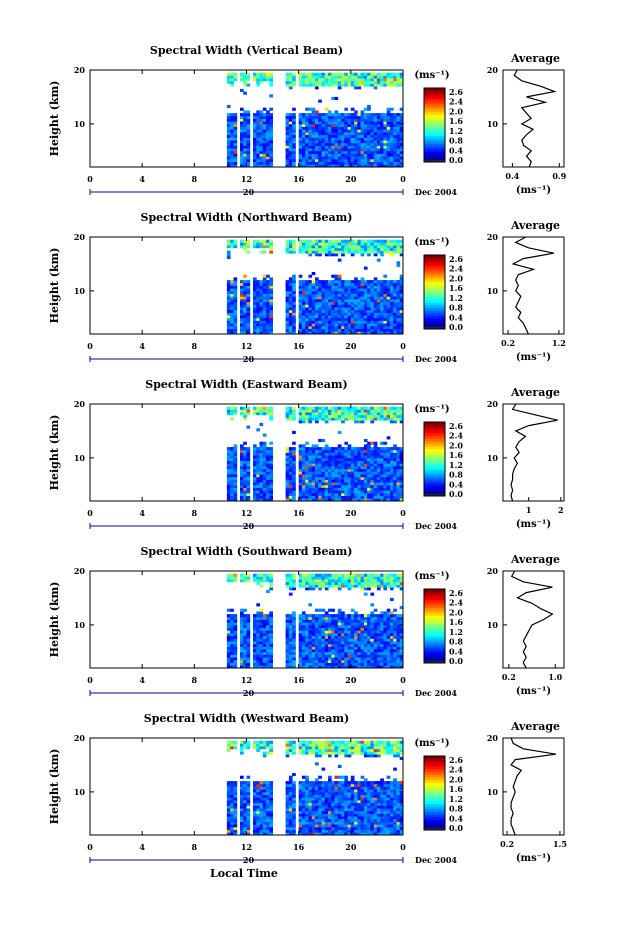 The height and width of the screenshot is (933, 621). What do you see at coordinates (80, 404) in the screenshot?
I see `y-tick-label: 20` at bounding box center [80, 404].